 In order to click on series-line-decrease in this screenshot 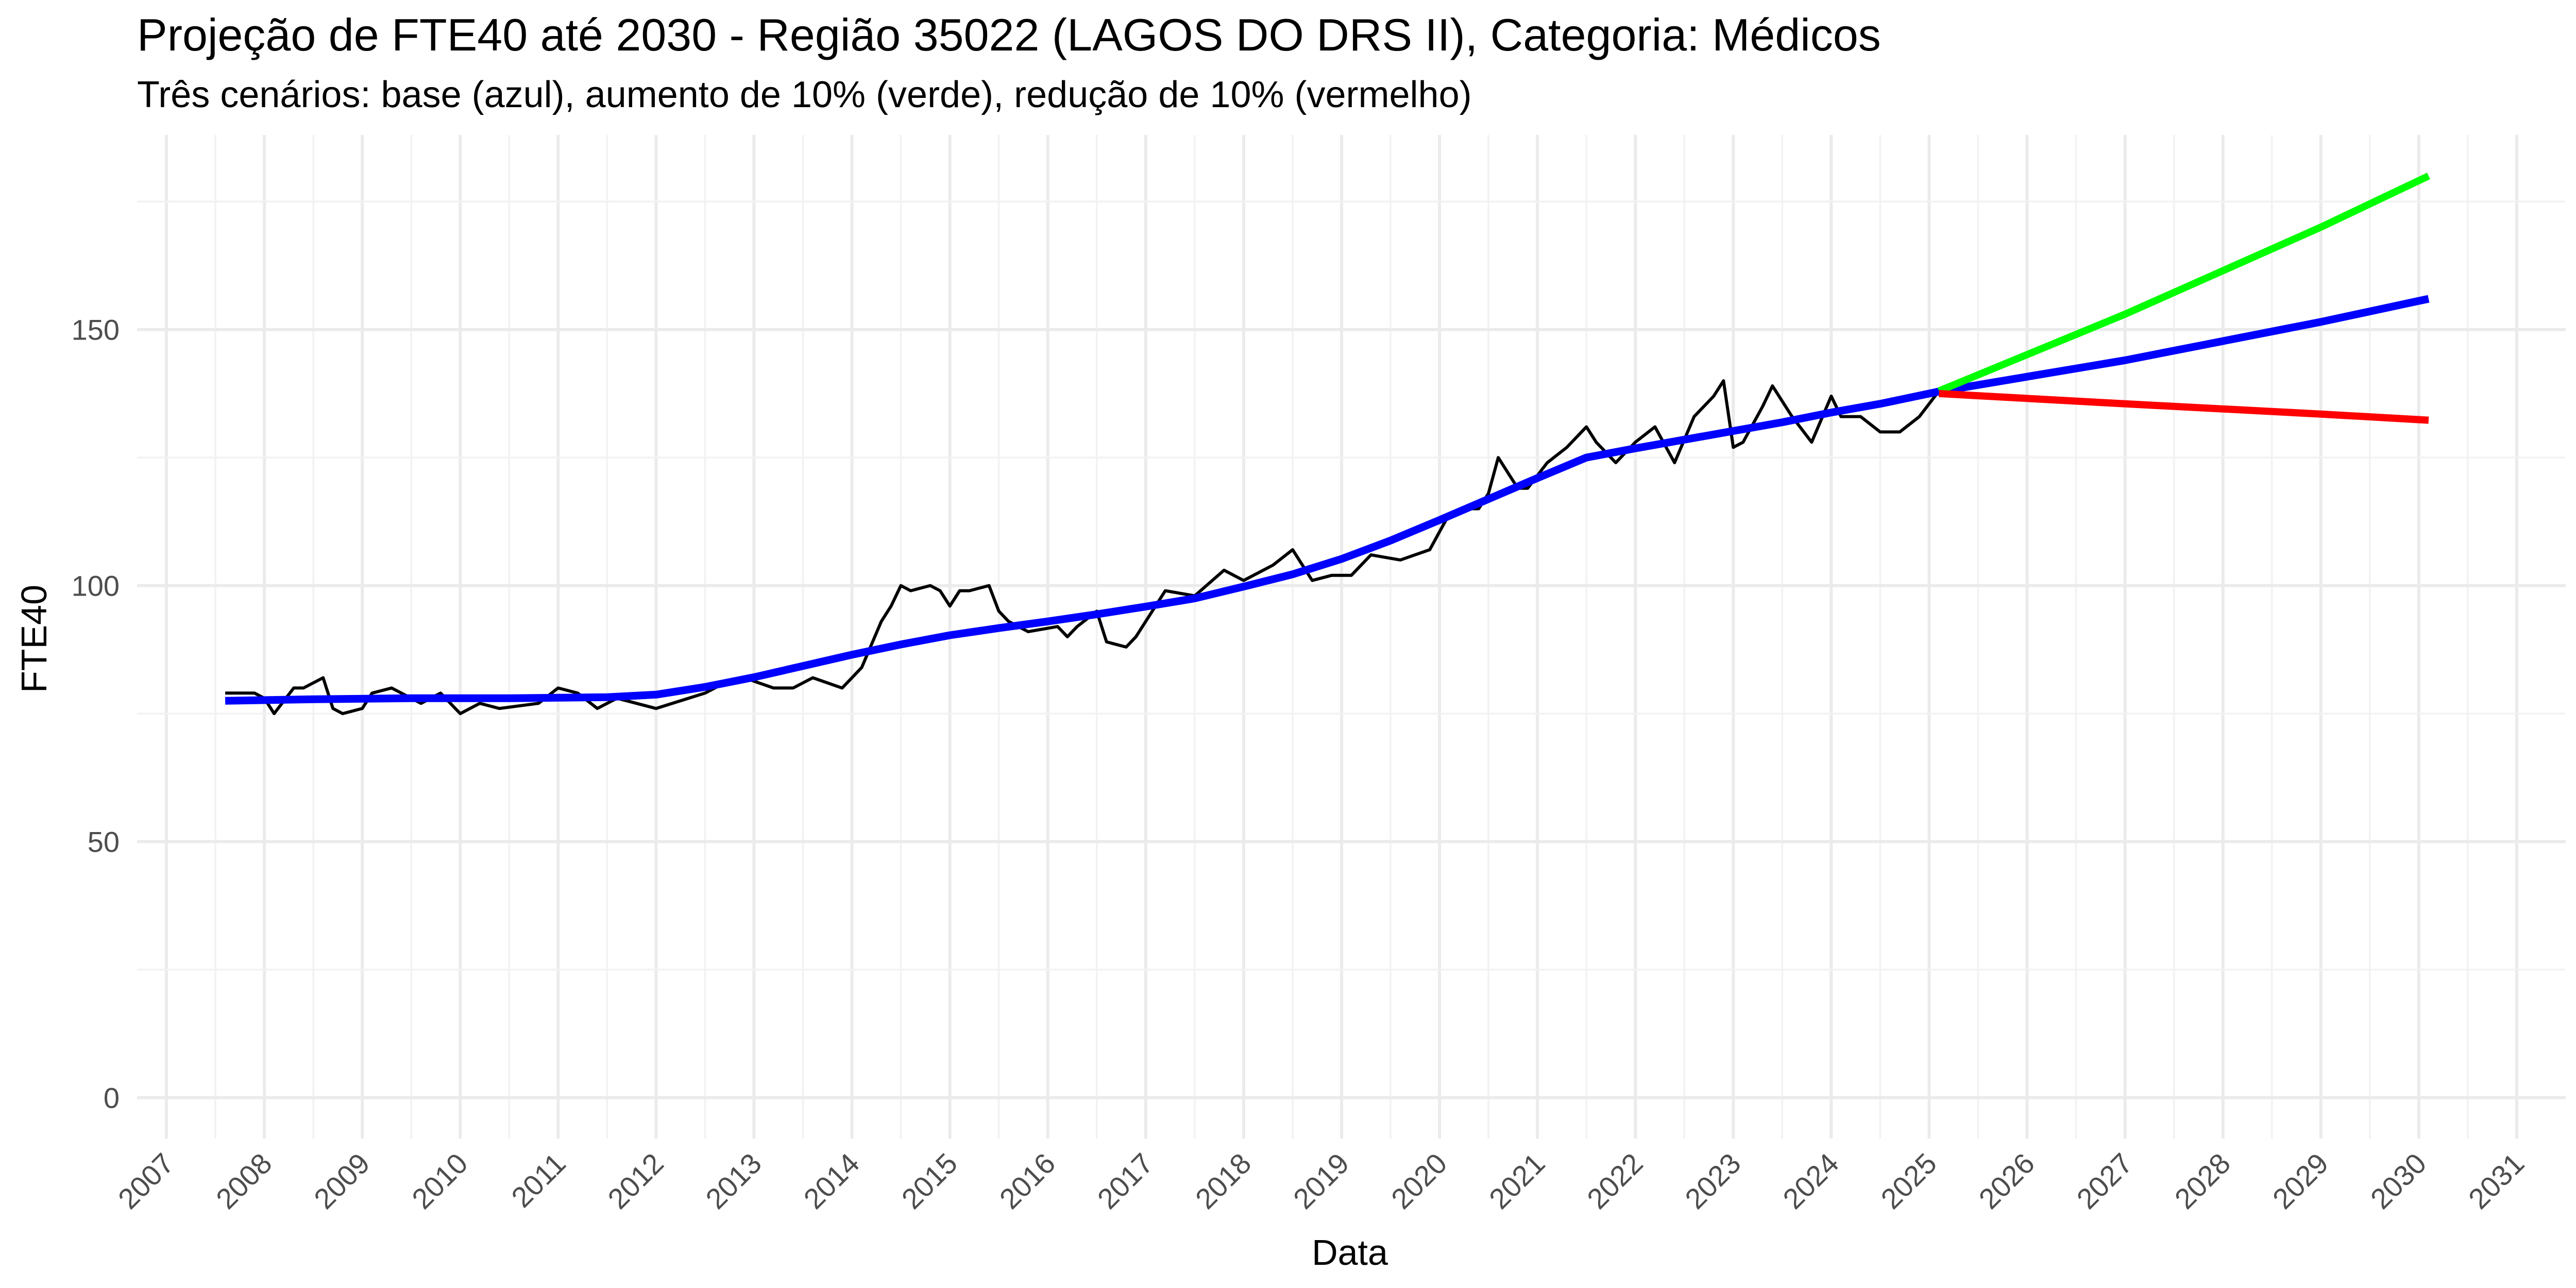, I will do `click(2184, 407)`.